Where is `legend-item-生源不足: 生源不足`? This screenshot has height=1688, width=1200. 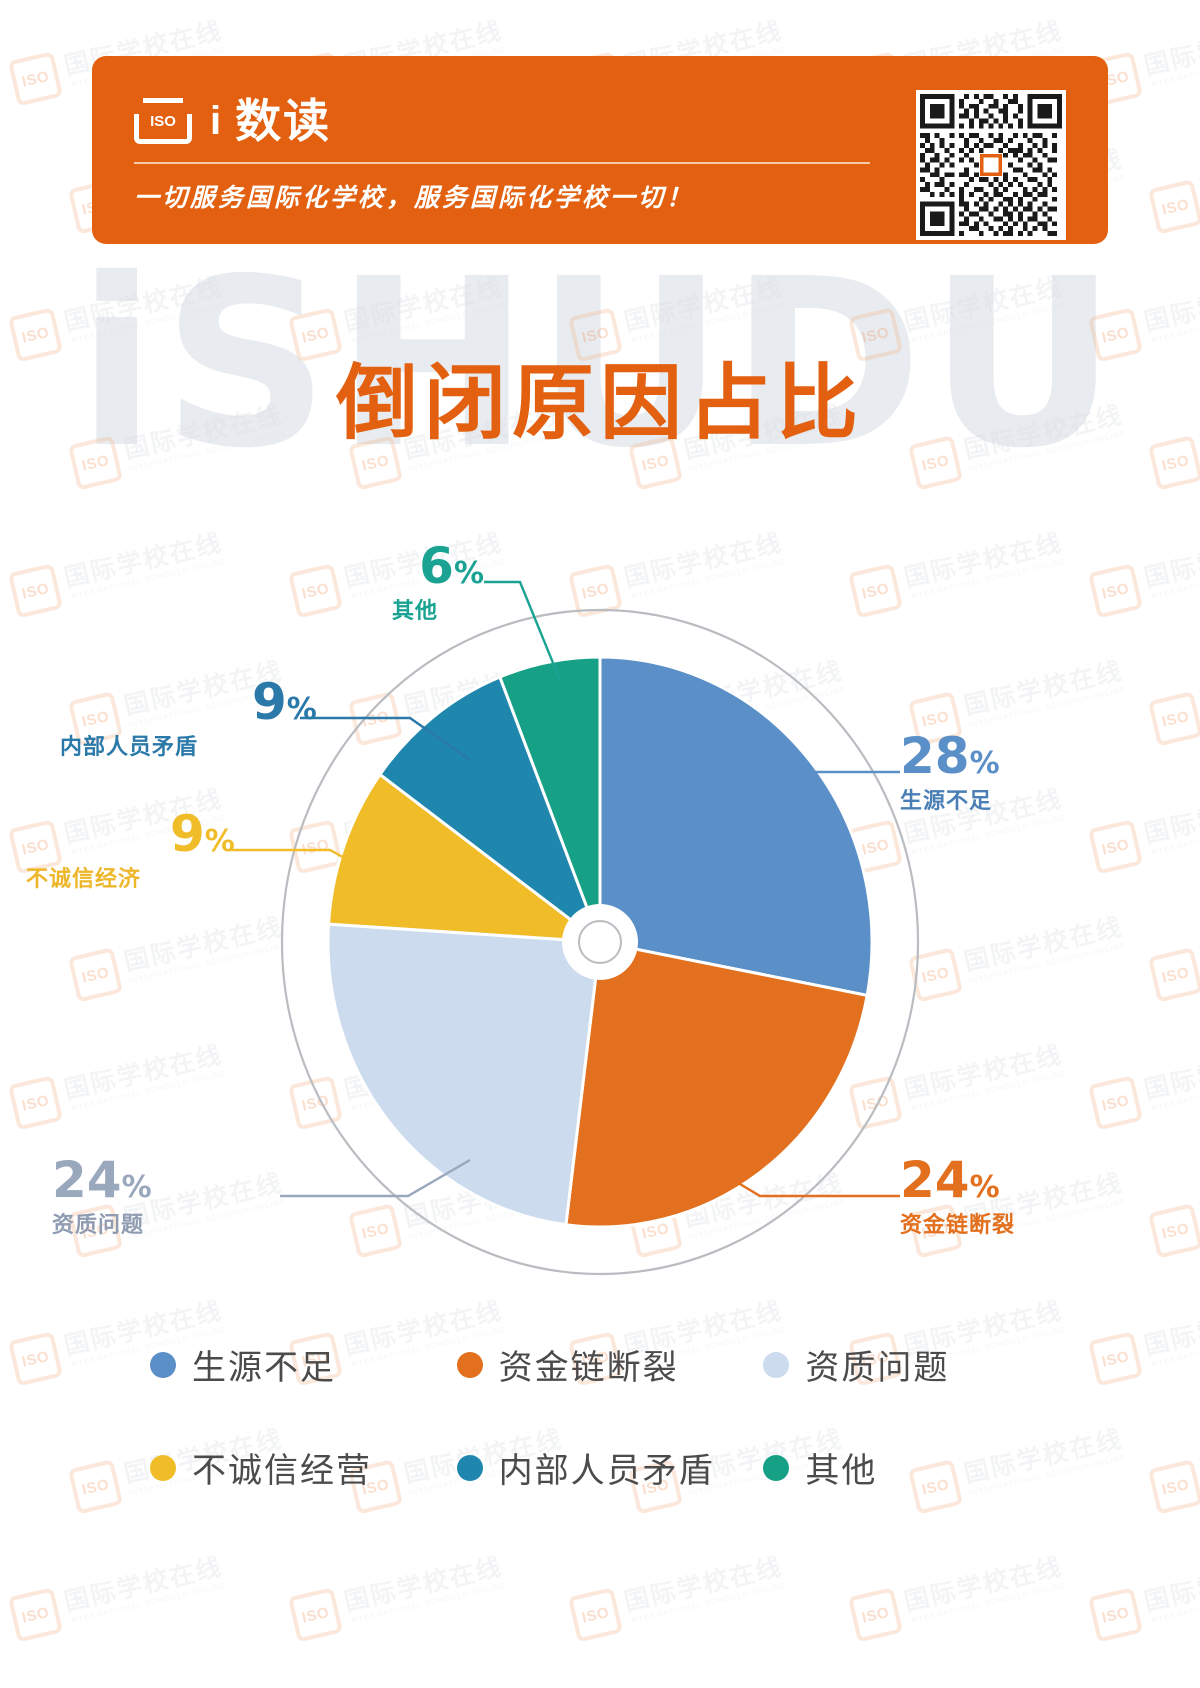 legend-item-生源不足: 生源不足 is located at coordinates (303, 1364).